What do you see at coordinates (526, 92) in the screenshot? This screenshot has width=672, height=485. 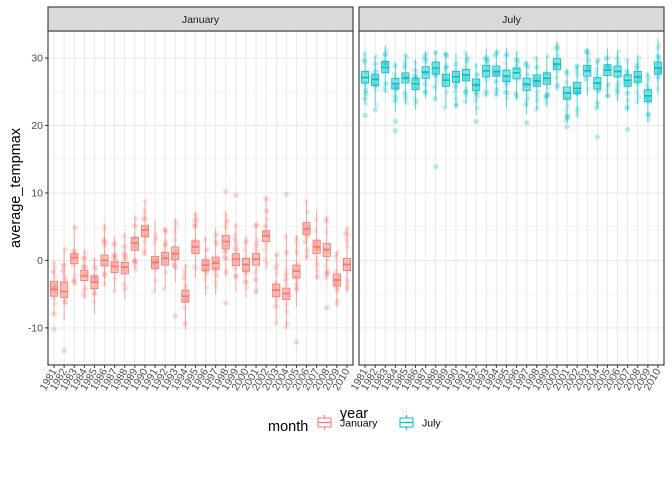 I see `box-july-1997` at bounding box center [526, 92].